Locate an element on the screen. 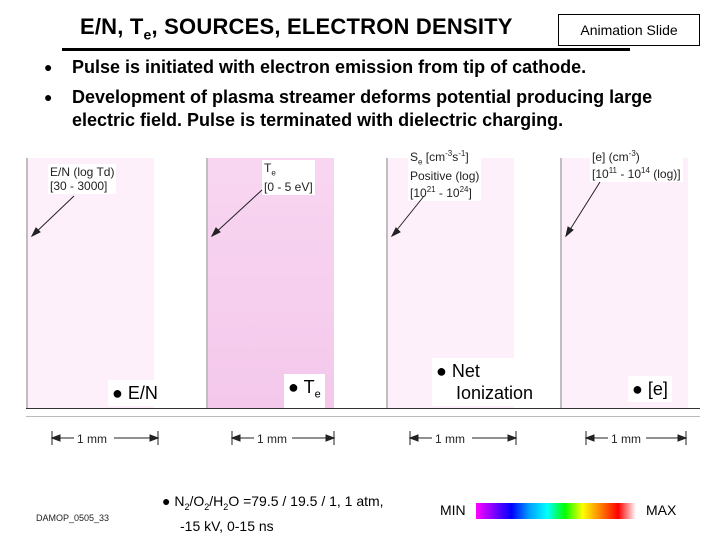 The image size is (720, 540). colorbar is located at coordinates (556, 511).